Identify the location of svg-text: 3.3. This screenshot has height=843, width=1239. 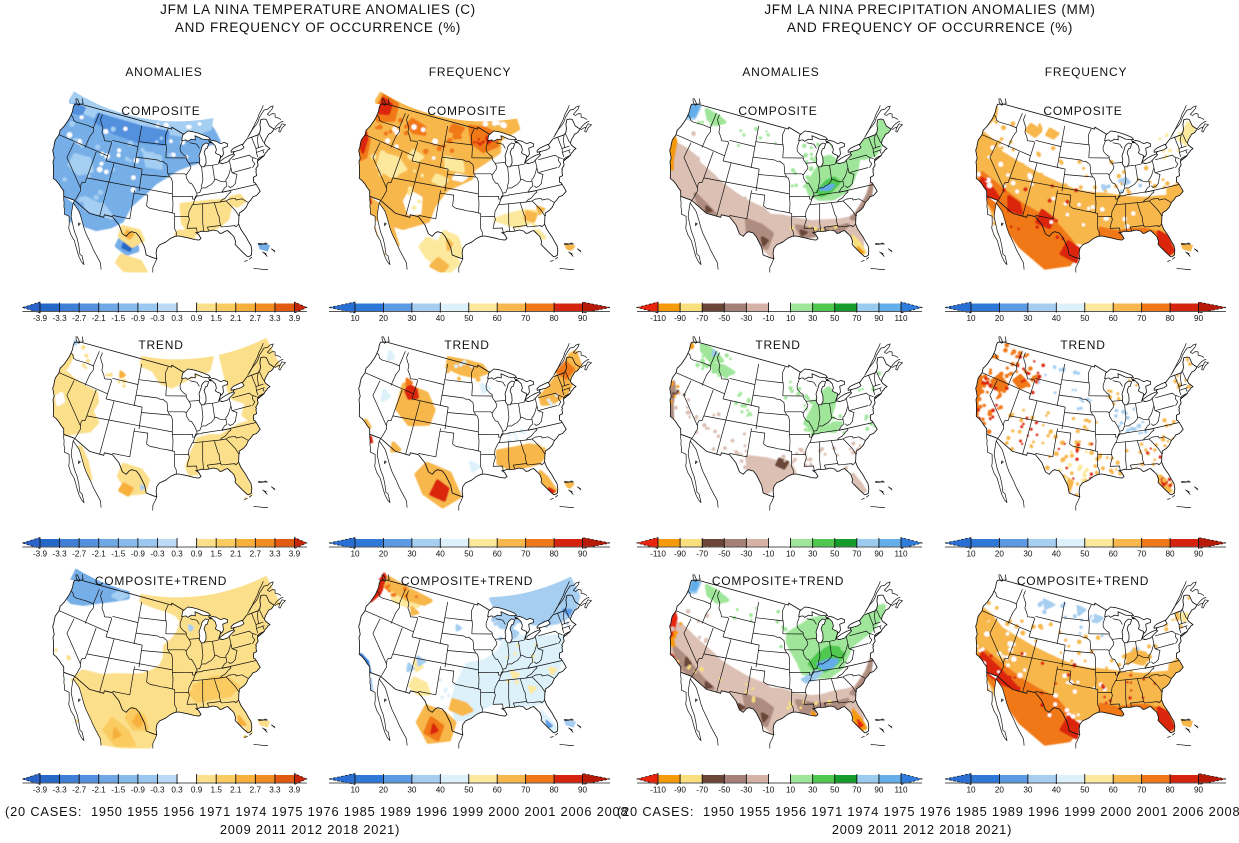
(275, 790).